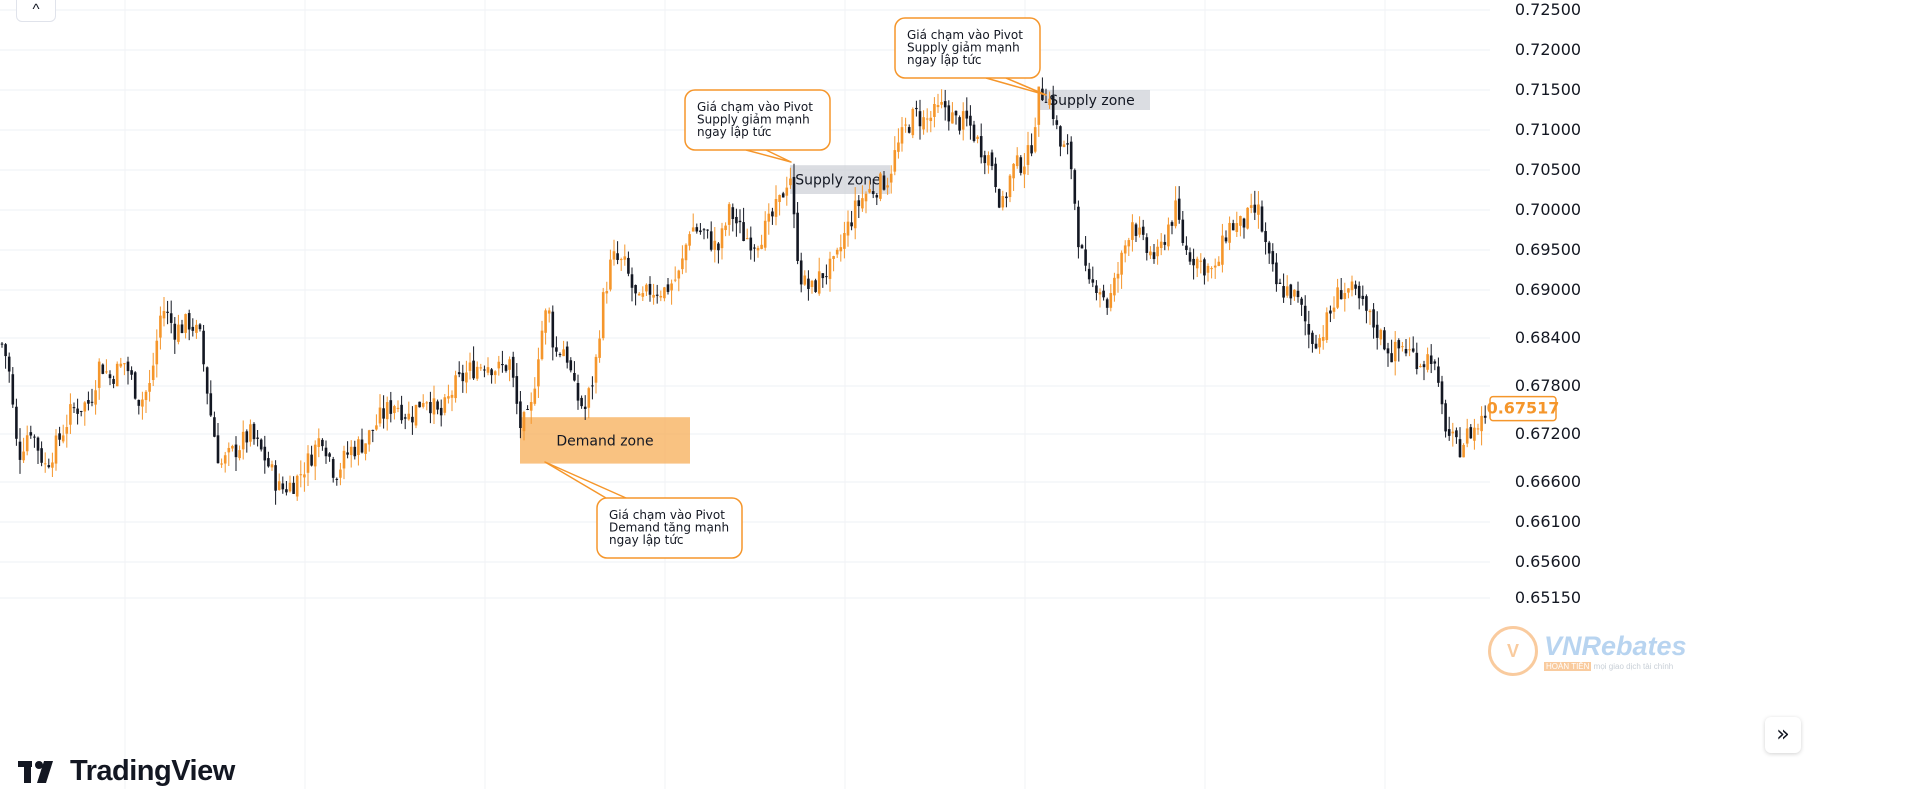 Image resolution: width=1919 pixels, height=794 pixels. What do you see at coordinates (838, 181) in the screenshot?
I see `supply-zone-label: Supply zone` at bounding box center [838, 181].